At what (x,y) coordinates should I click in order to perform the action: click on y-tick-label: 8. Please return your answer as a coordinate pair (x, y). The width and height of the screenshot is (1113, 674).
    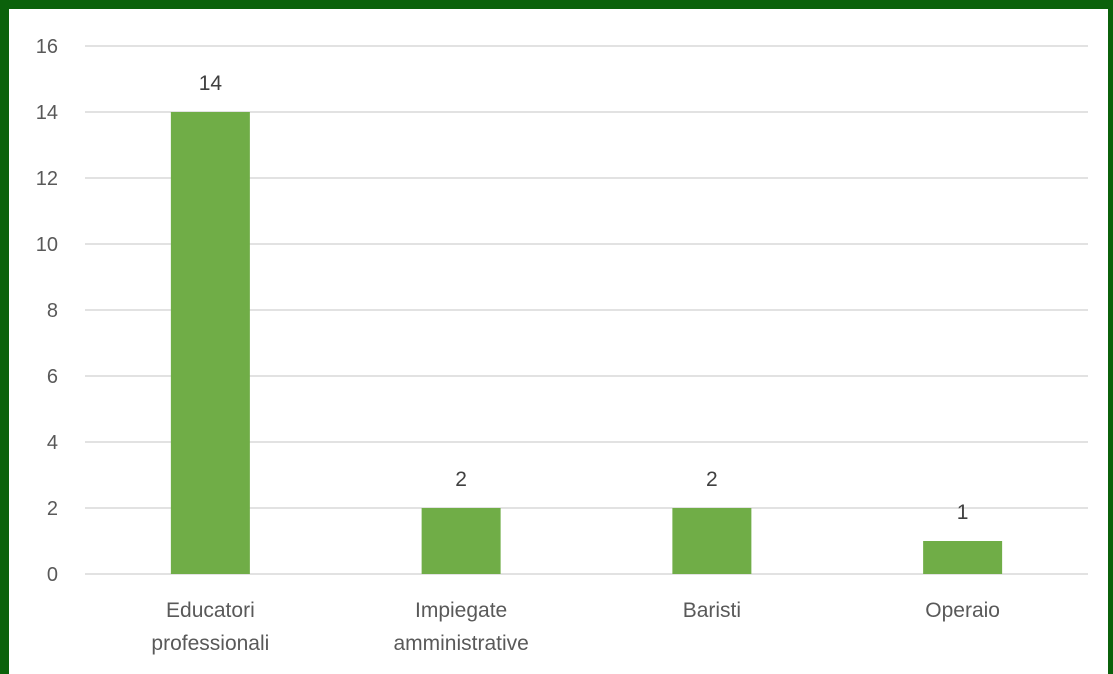
    Looking at the image, I should click on (52, 311).